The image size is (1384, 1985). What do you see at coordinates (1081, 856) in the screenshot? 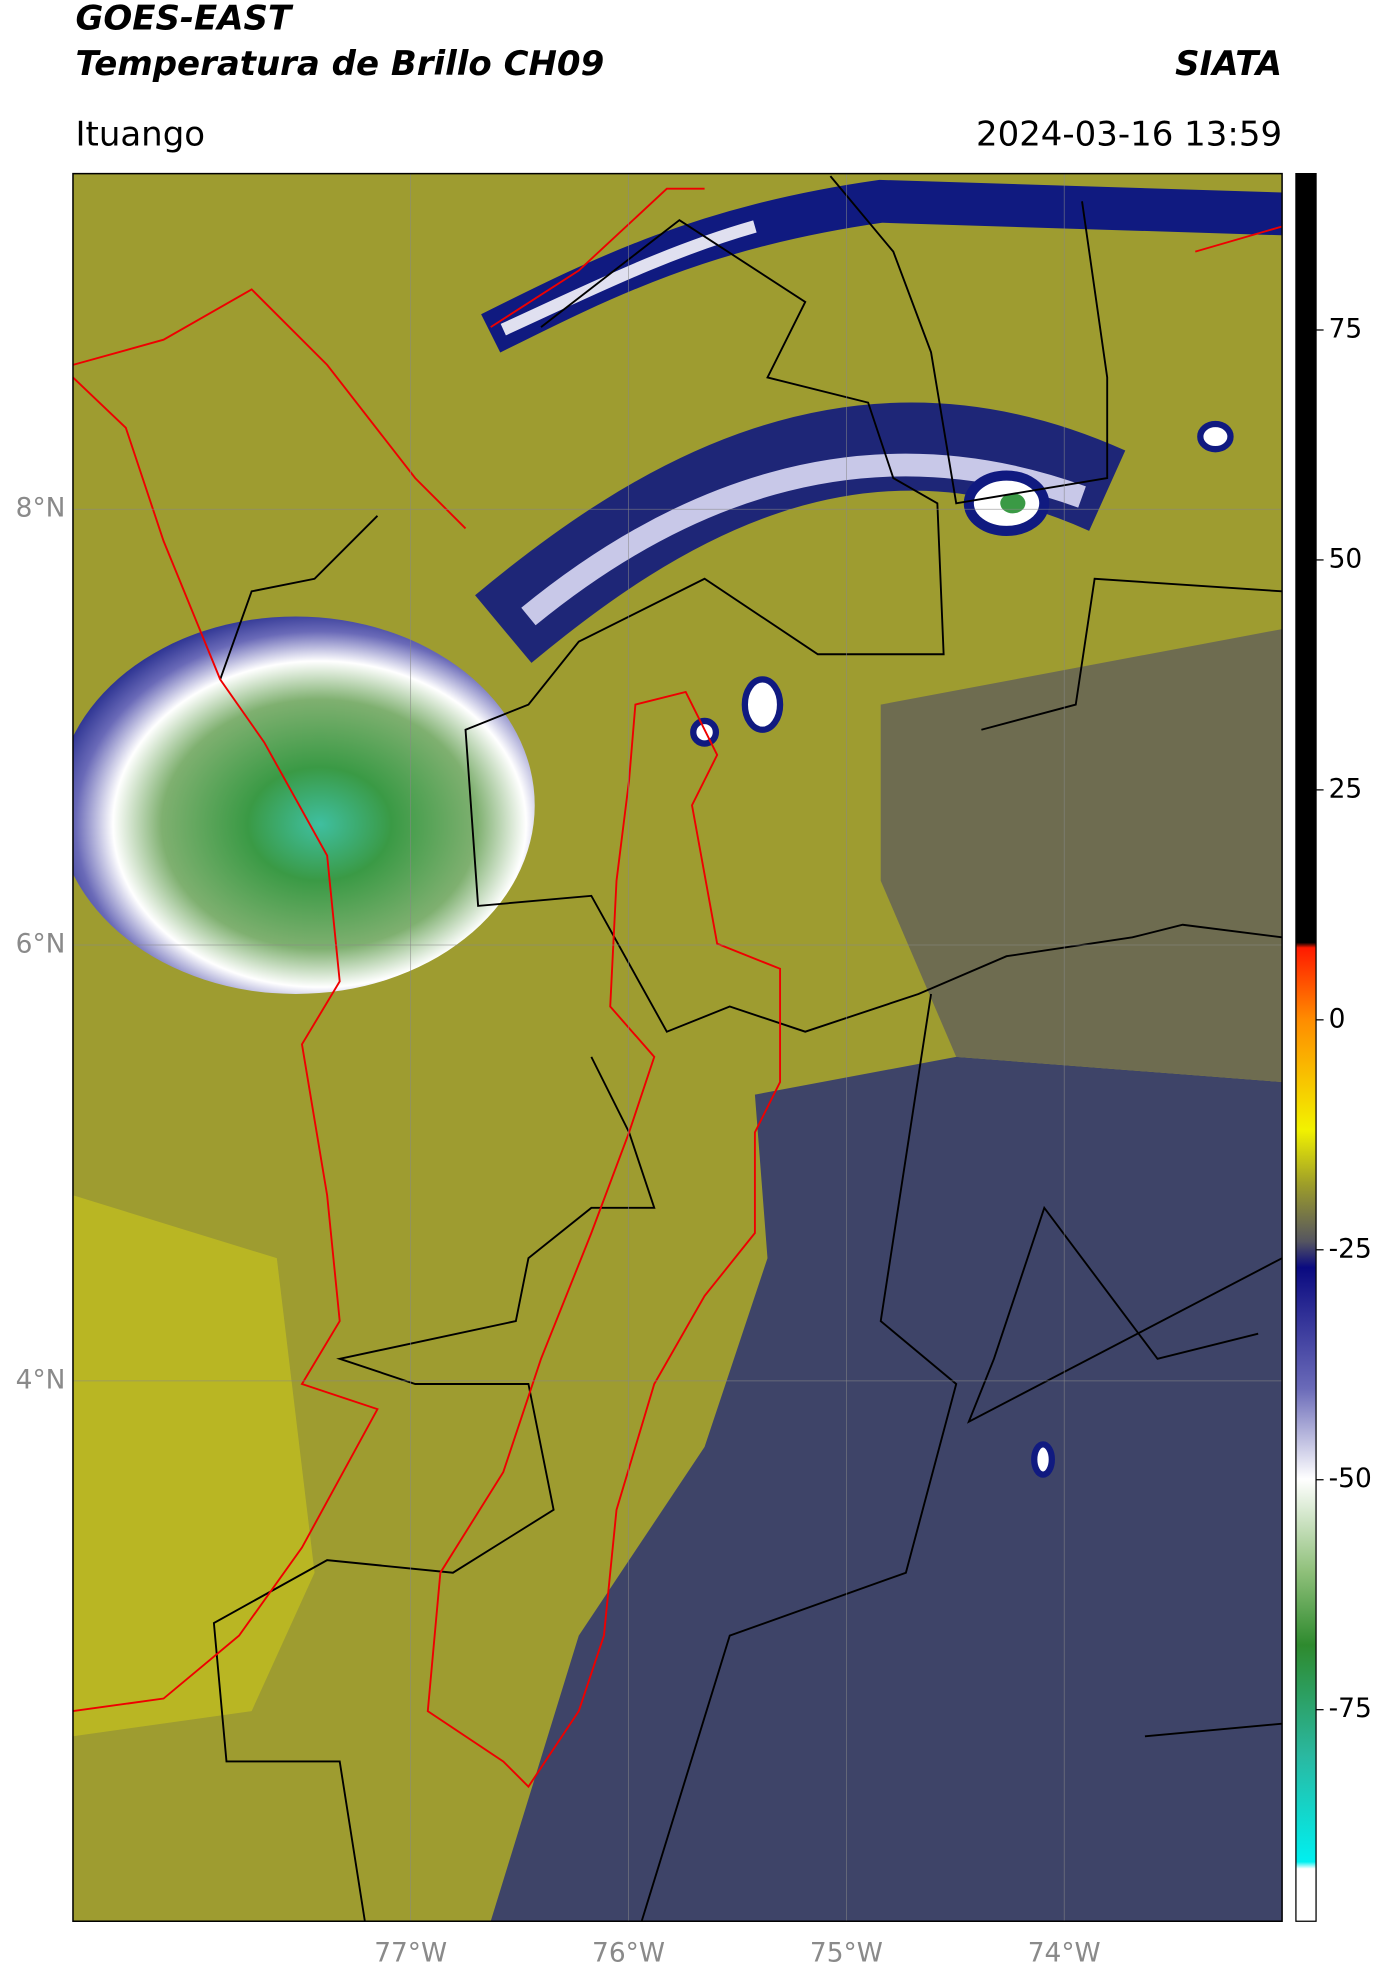
I see `mid-region` at bounding box center [1081, 856].